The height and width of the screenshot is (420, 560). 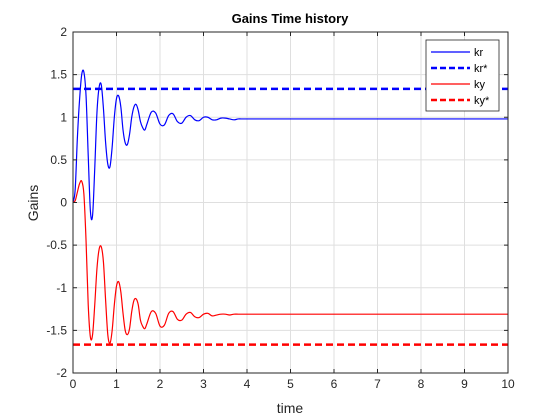 I want to click on x-tick-label: 5, so click(x=290, y=384).